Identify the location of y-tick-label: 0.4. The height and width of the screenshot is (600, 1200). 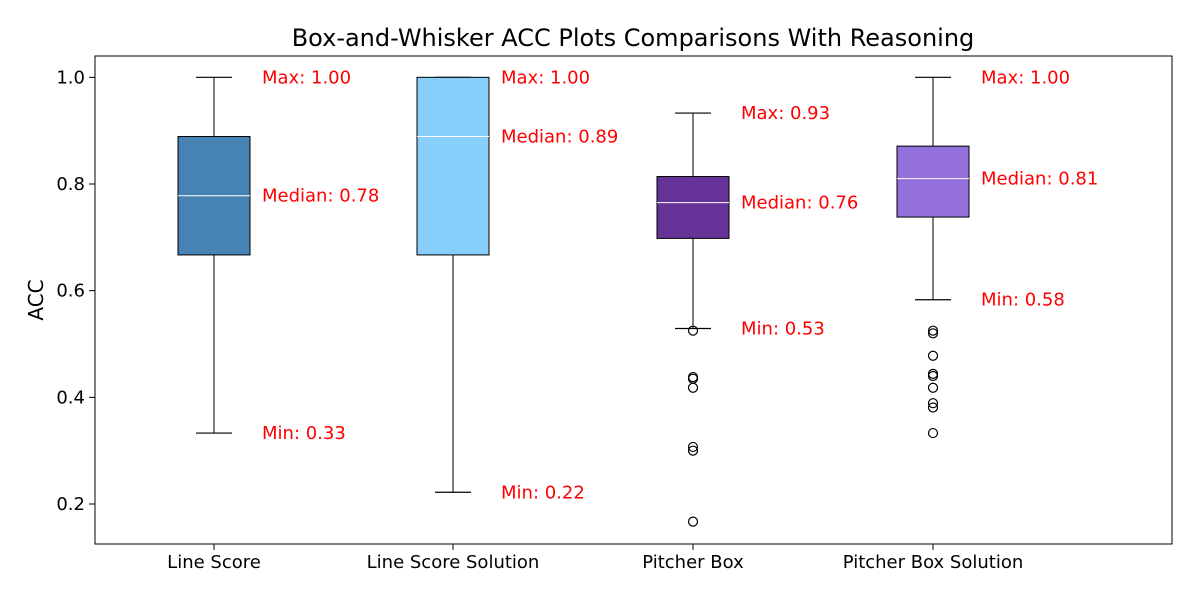
(70, 397).